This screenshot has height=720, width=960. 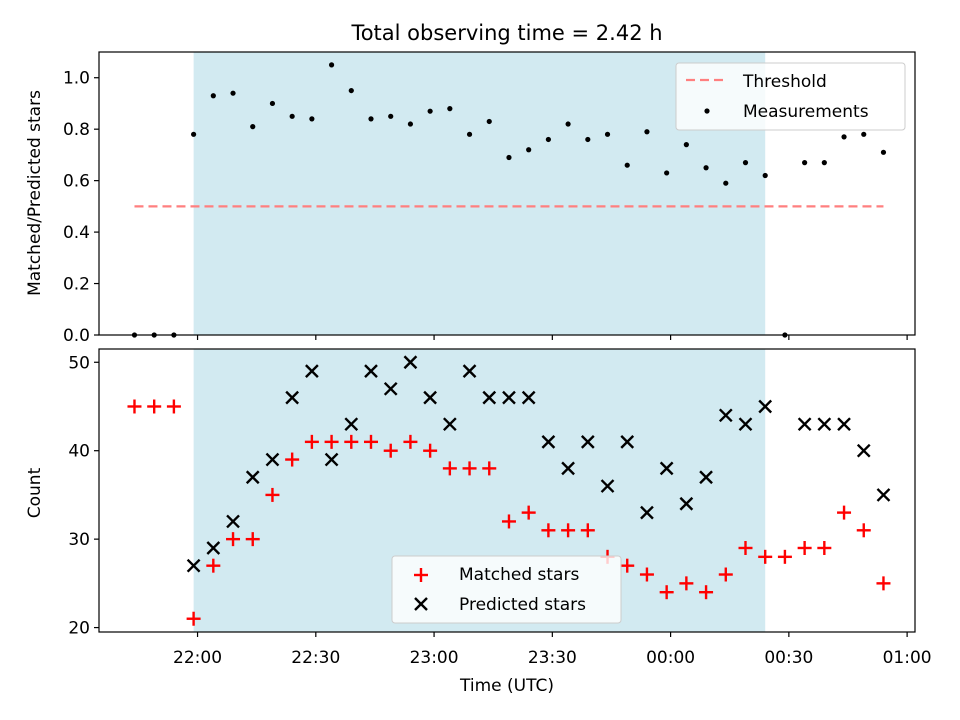 I want to click on measurements-legend-swatch, so click(x=707, y=111).